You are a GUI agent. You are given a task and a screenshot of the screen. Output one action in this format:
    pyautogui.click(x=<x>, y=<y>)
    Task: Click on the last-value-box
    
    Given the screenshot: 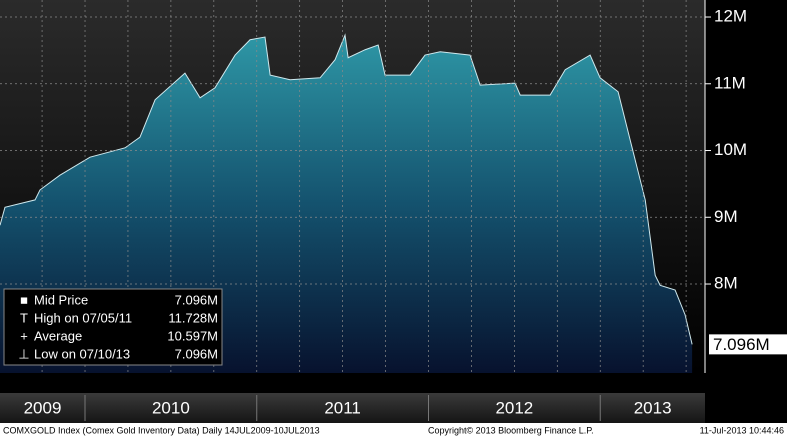 What is the action you would take?
    pyautogui.click(x=748, y=344)
    